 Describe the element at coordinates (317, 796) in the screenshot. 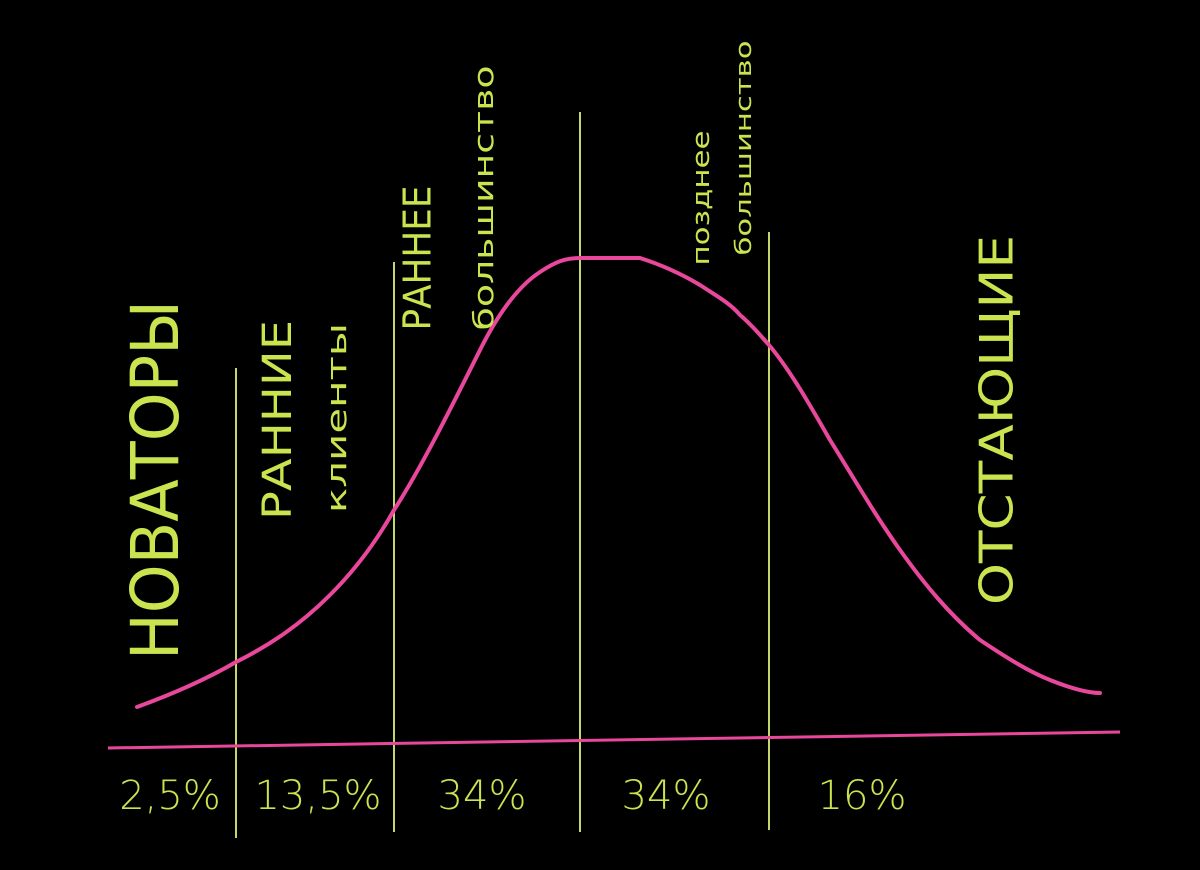

I see `share-label: 13,5%` at that location.